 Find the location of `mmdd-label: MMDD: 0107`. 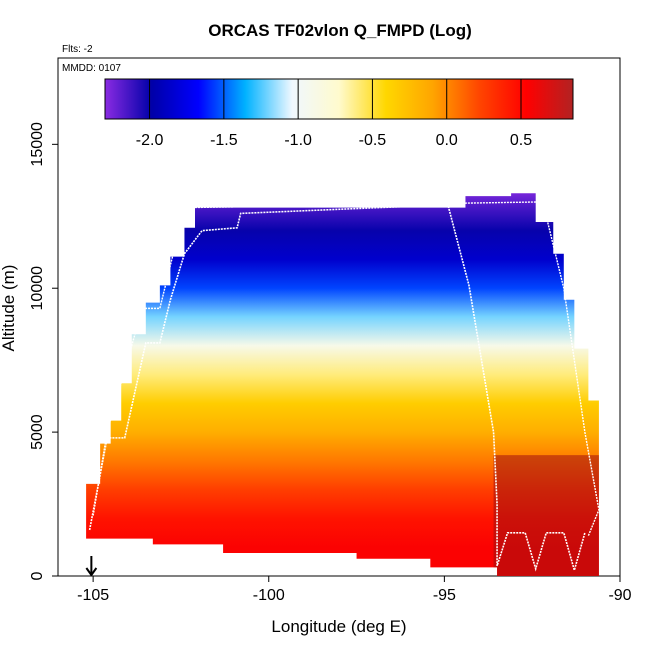

mmdd-label: MMDD: 0107 is located at coordinates (91, 68).